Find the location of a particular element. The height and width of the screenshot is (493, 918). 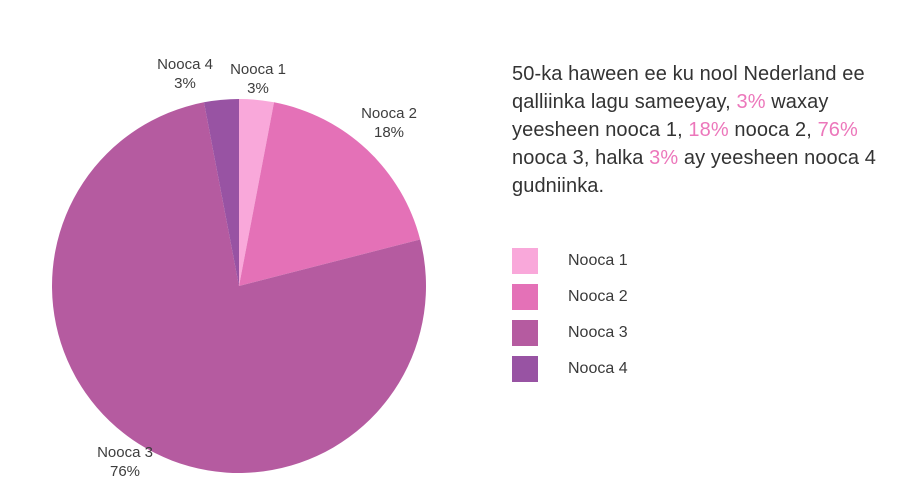

description-segment: 50-ka haween ee ku nool Nederland ee is located at coordinates (688, 74).